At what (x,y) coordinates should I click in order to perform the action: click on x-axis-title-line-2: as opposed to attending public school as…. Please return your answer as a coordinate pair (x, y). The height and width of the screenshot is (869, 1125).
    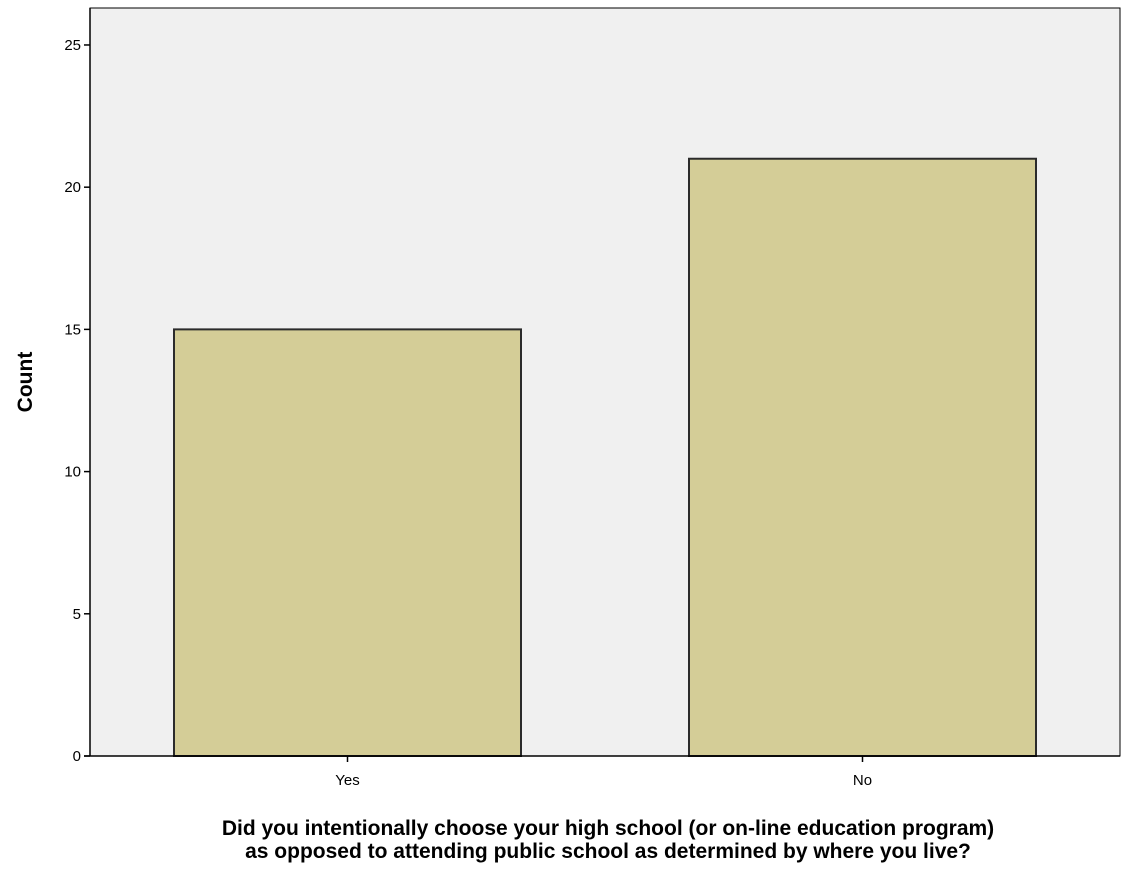
    Looking at the image, I should click on (608, 851).